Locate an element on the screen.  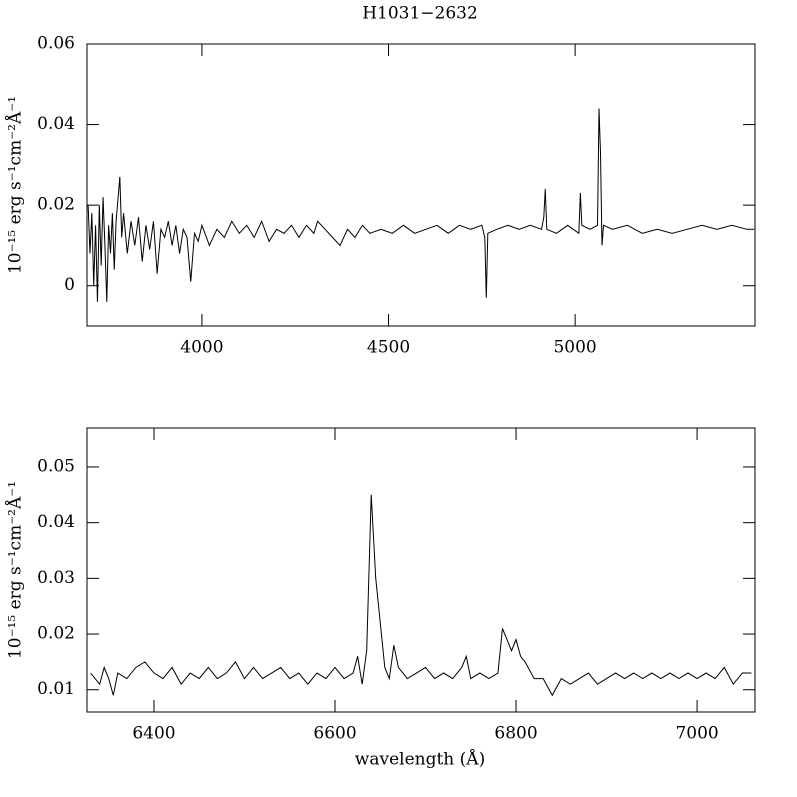
figure-title: H1031−2632 is located at coordinates (420, 14).